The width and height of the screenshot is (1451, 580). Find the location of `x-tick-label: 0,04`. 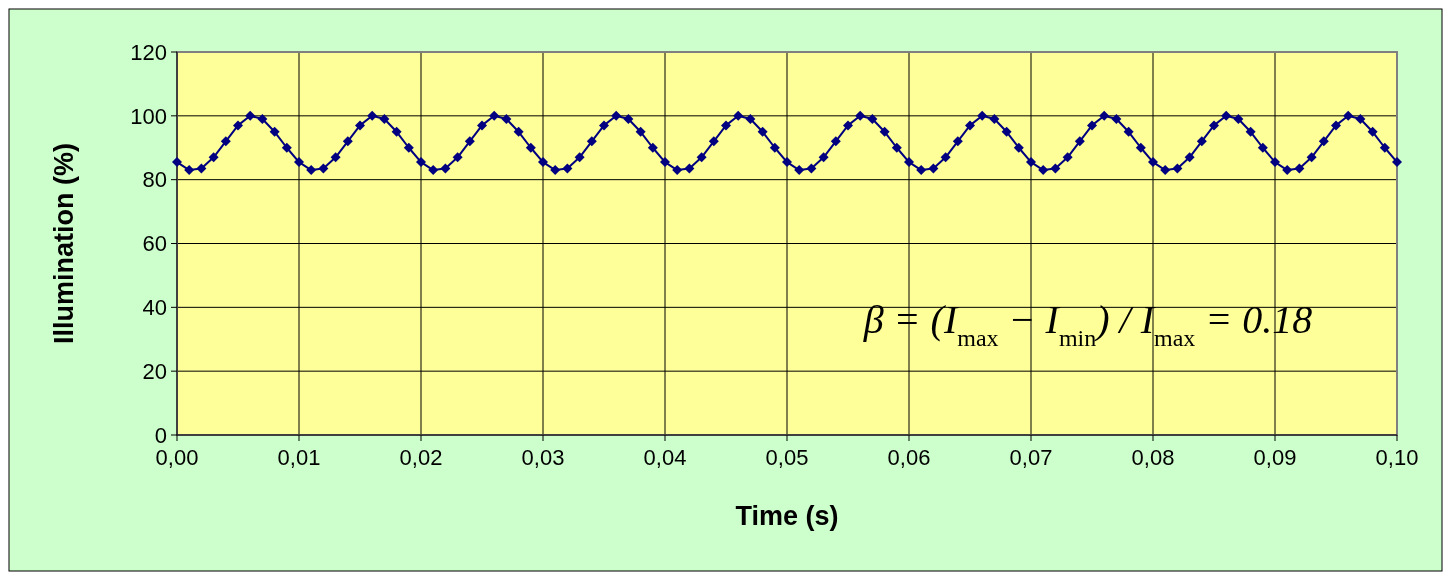

x-tick-label: 0,04 is located at coordinates (665, 457).